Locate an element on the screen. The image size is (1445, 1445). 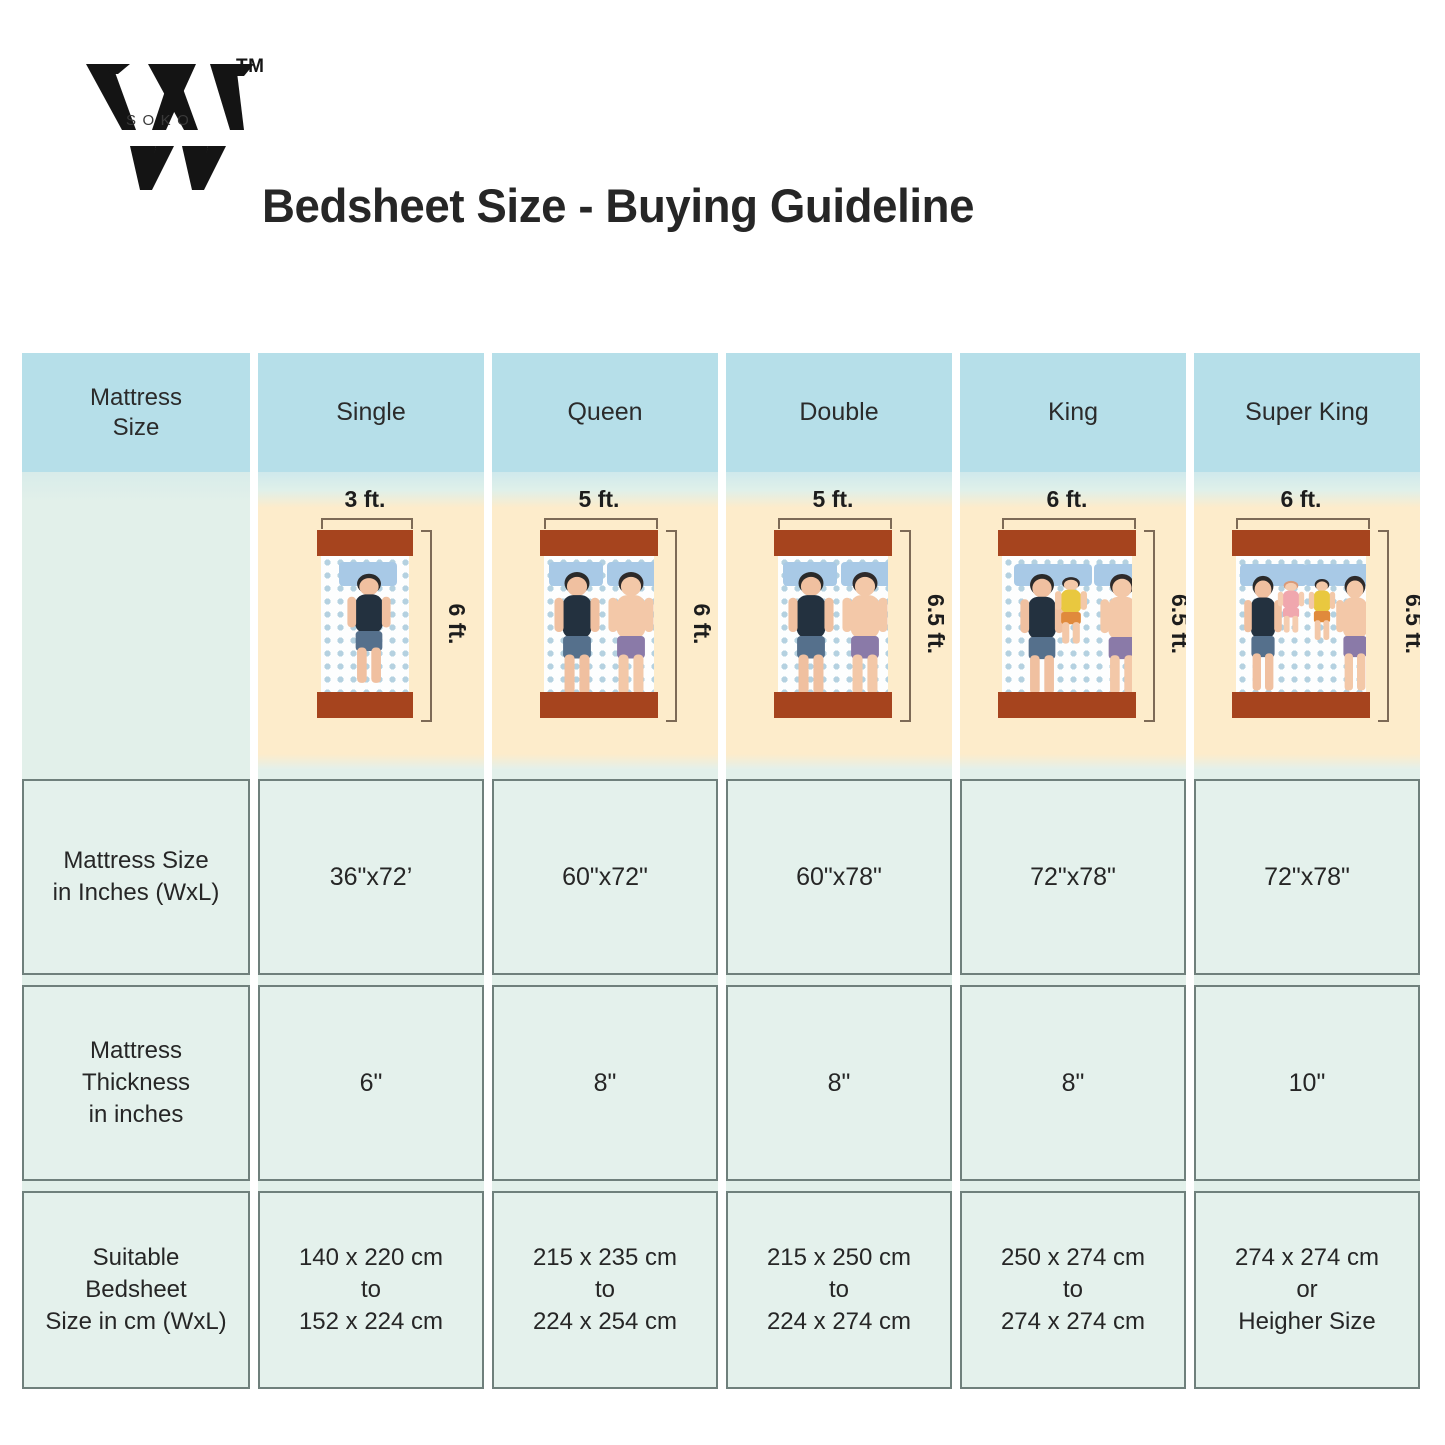
thickness-cell-wrap: 6" is located at coordinates (371, 1078).